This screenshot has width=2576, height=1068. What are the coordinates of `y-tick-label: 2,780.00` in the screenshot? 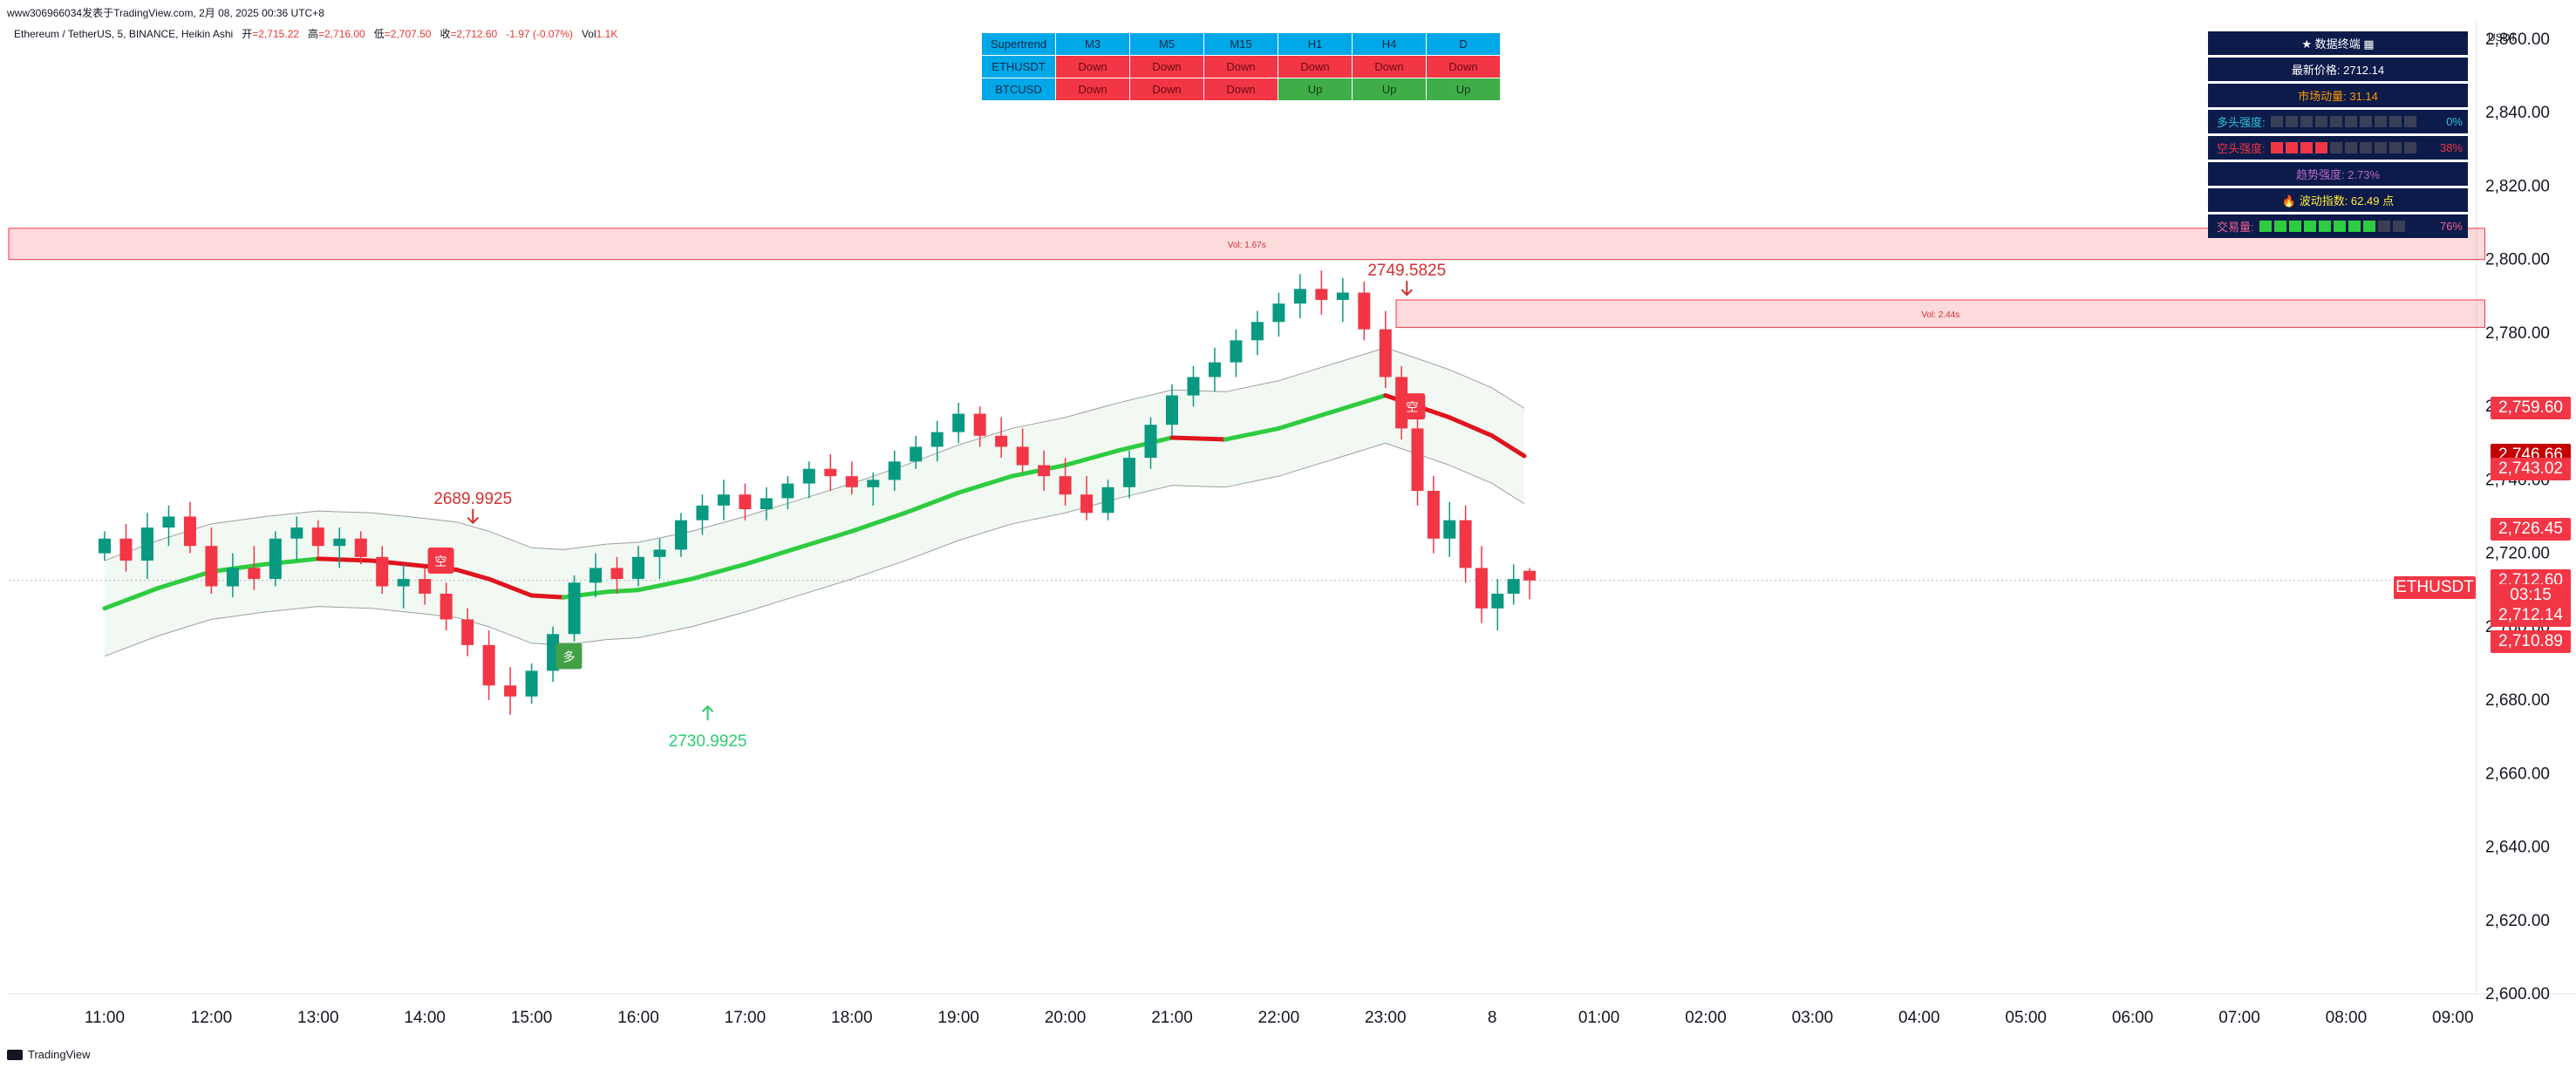 It's located at (2518, 334).